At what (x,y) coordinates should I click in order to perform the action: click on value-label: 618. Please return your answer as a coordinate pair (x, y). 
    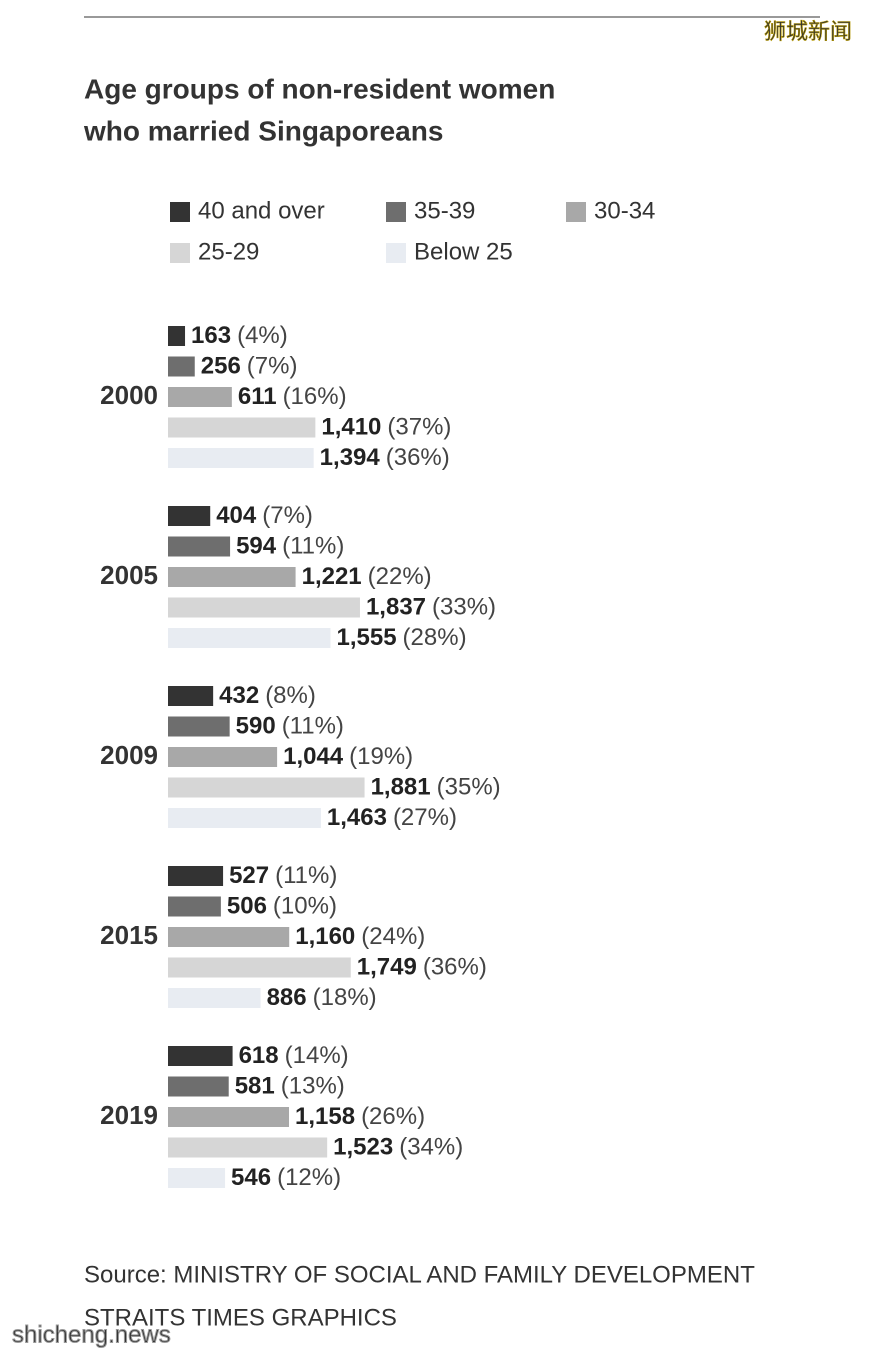
    Looking at the image, I should click on (259, 1055).